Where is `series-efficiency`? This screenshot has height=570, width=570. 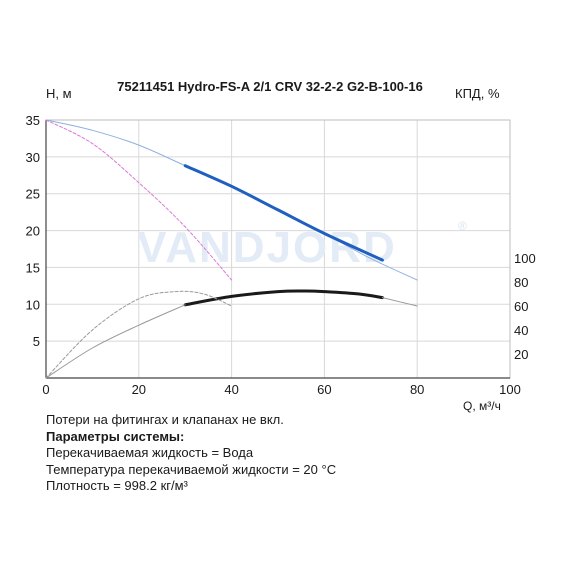 series-efficiency is located at coordinates (283, 298).